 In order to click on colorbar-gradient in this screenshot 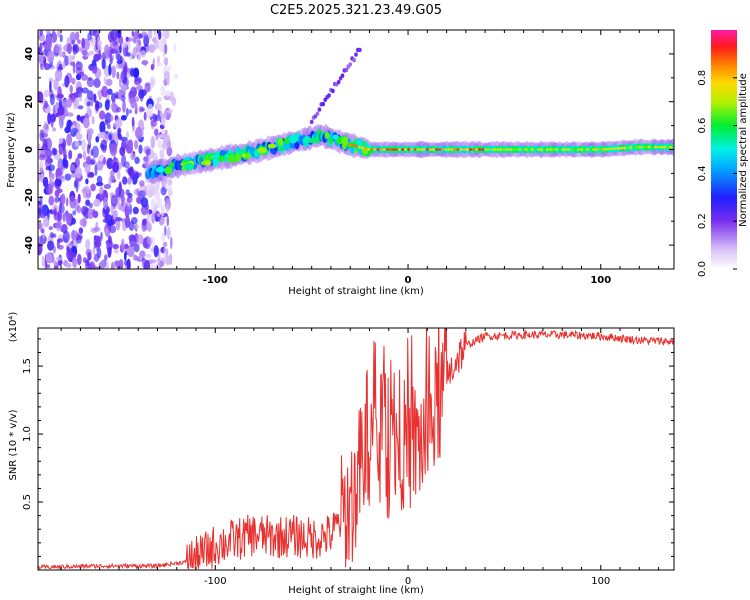, I will do `click(724, 149)`.